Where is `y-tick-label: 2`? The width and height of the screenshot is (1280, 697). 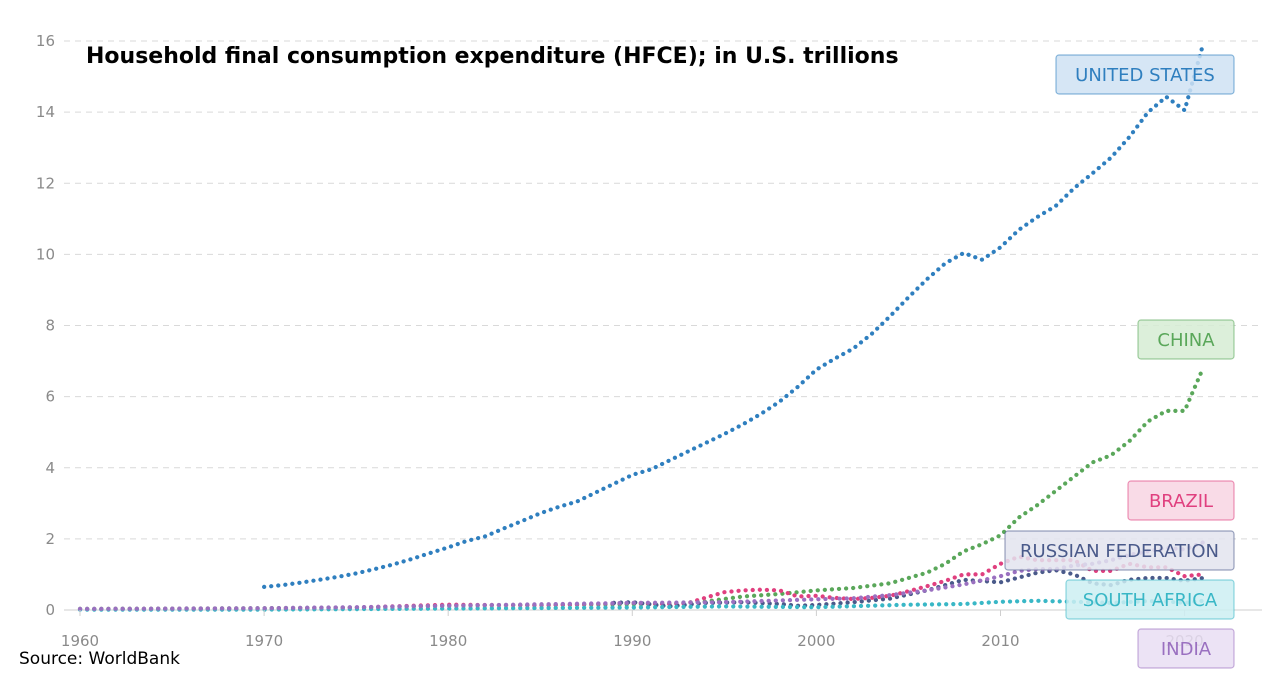
y-tick-label: 2 is located at coordinates (50, 539).